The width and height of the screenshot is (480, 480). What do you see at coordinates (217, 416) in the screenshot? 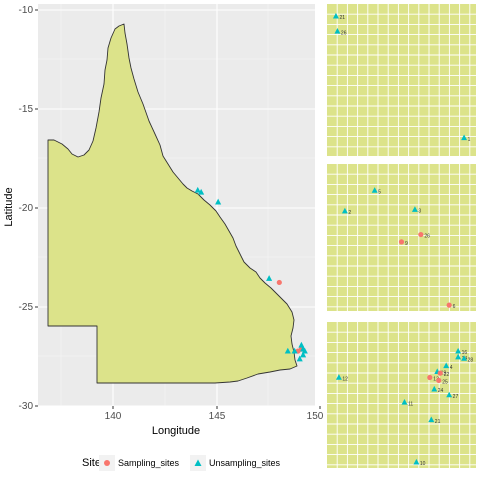
I see `x-tick-label: 145` at bounding box center [217, 416].